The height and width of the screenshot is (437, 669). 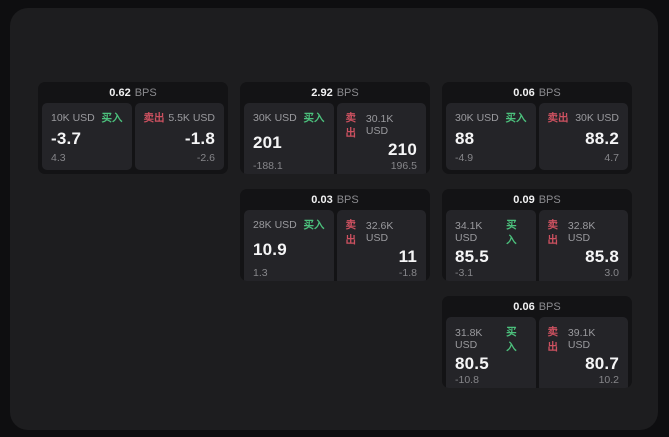 I want to click on sell-tile: 卖出 39.1K USD 80.7 10.2, so click(x=583, y=352).